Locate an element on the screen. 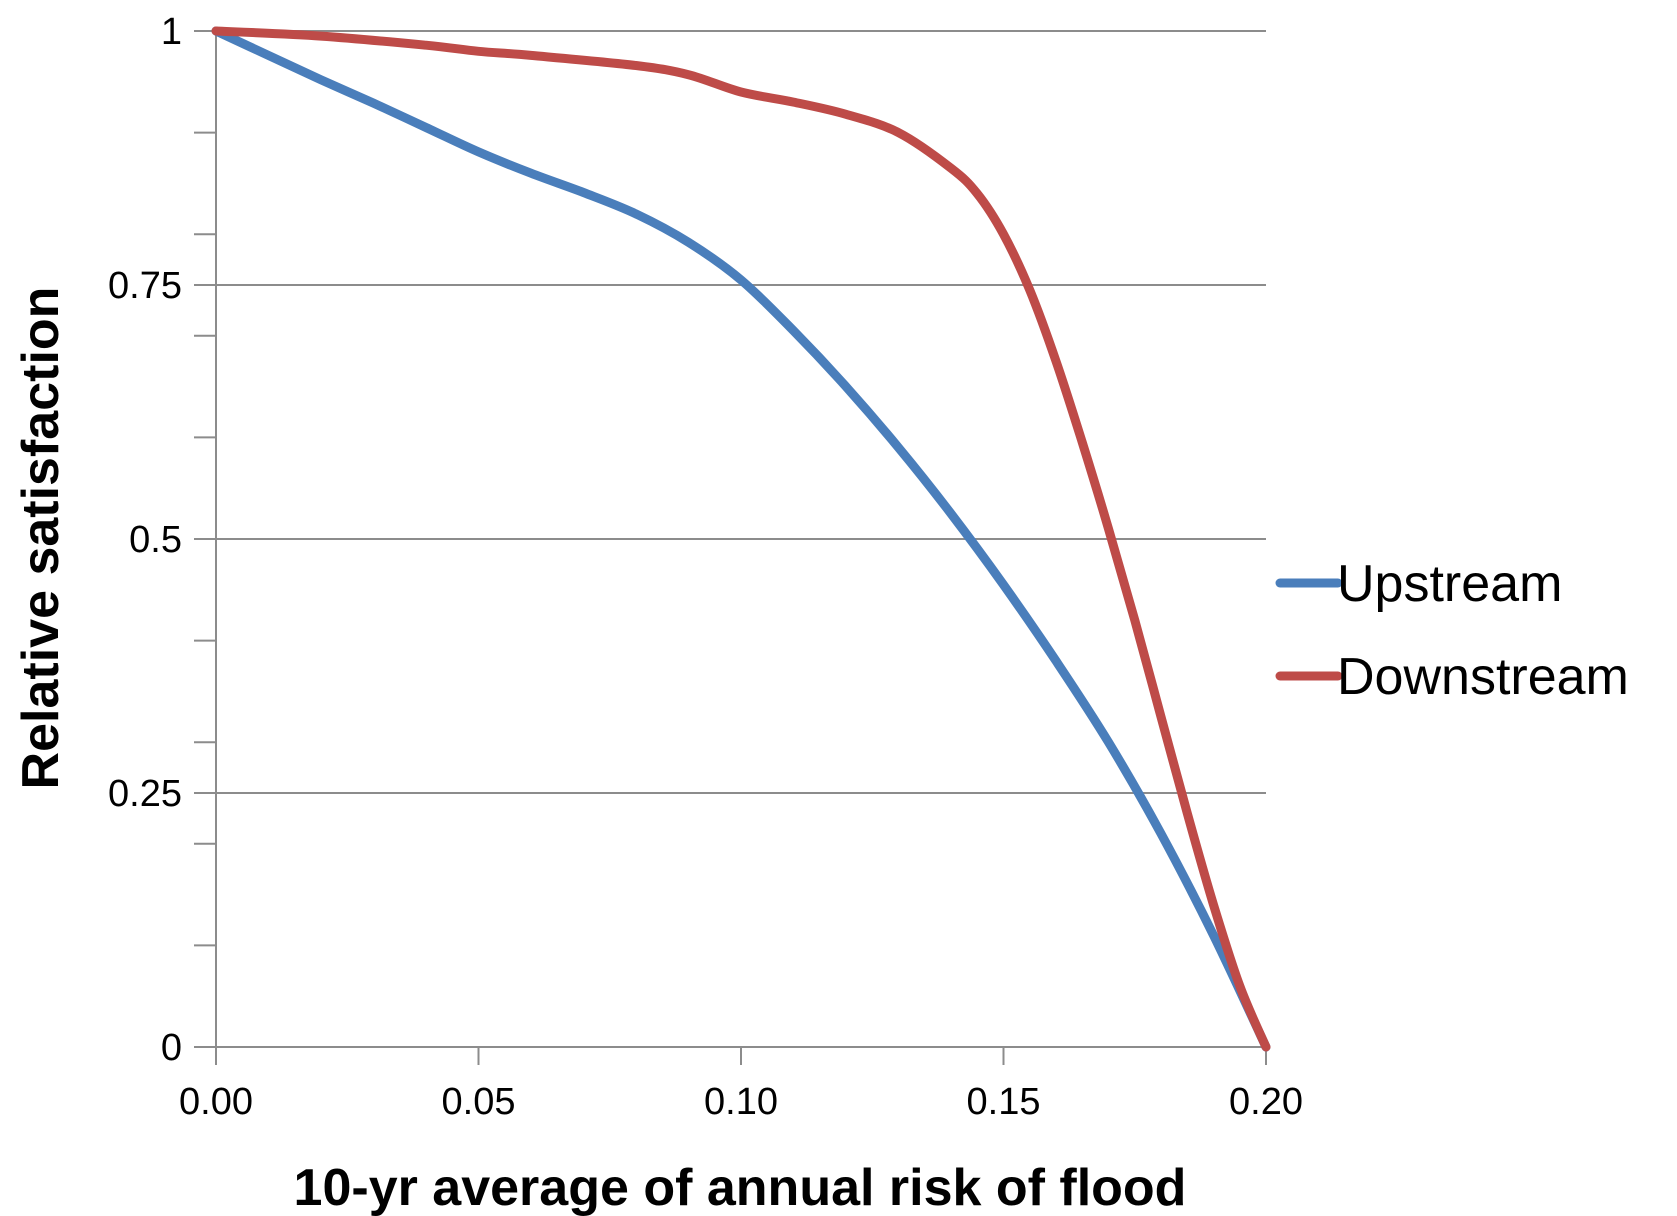 The image size is (1677, 1216). x-tick-label: 0.05 is located at coordinates (479, 1102).